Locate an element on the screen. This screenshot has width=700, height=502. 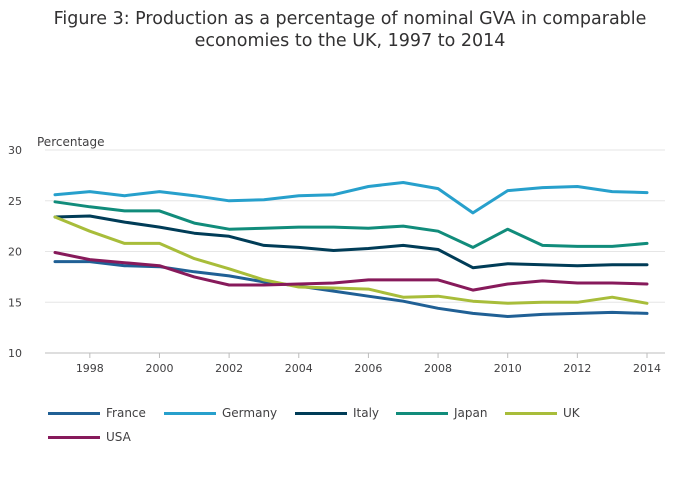
series-line-usa is located at coordinates (351, 271).